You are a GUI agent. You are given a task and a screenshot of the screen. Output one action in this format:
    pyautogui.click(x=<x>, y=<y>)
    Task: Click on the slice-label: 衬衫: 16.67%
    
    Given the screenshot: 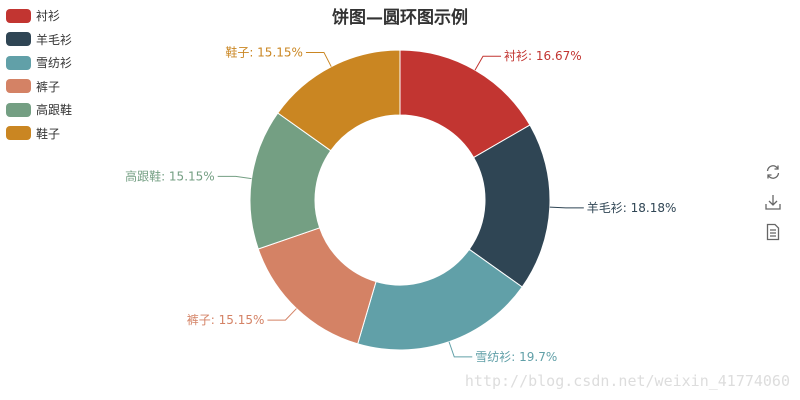 What is the action you would take?
    pyautogui.click(x=543, y=56)
    